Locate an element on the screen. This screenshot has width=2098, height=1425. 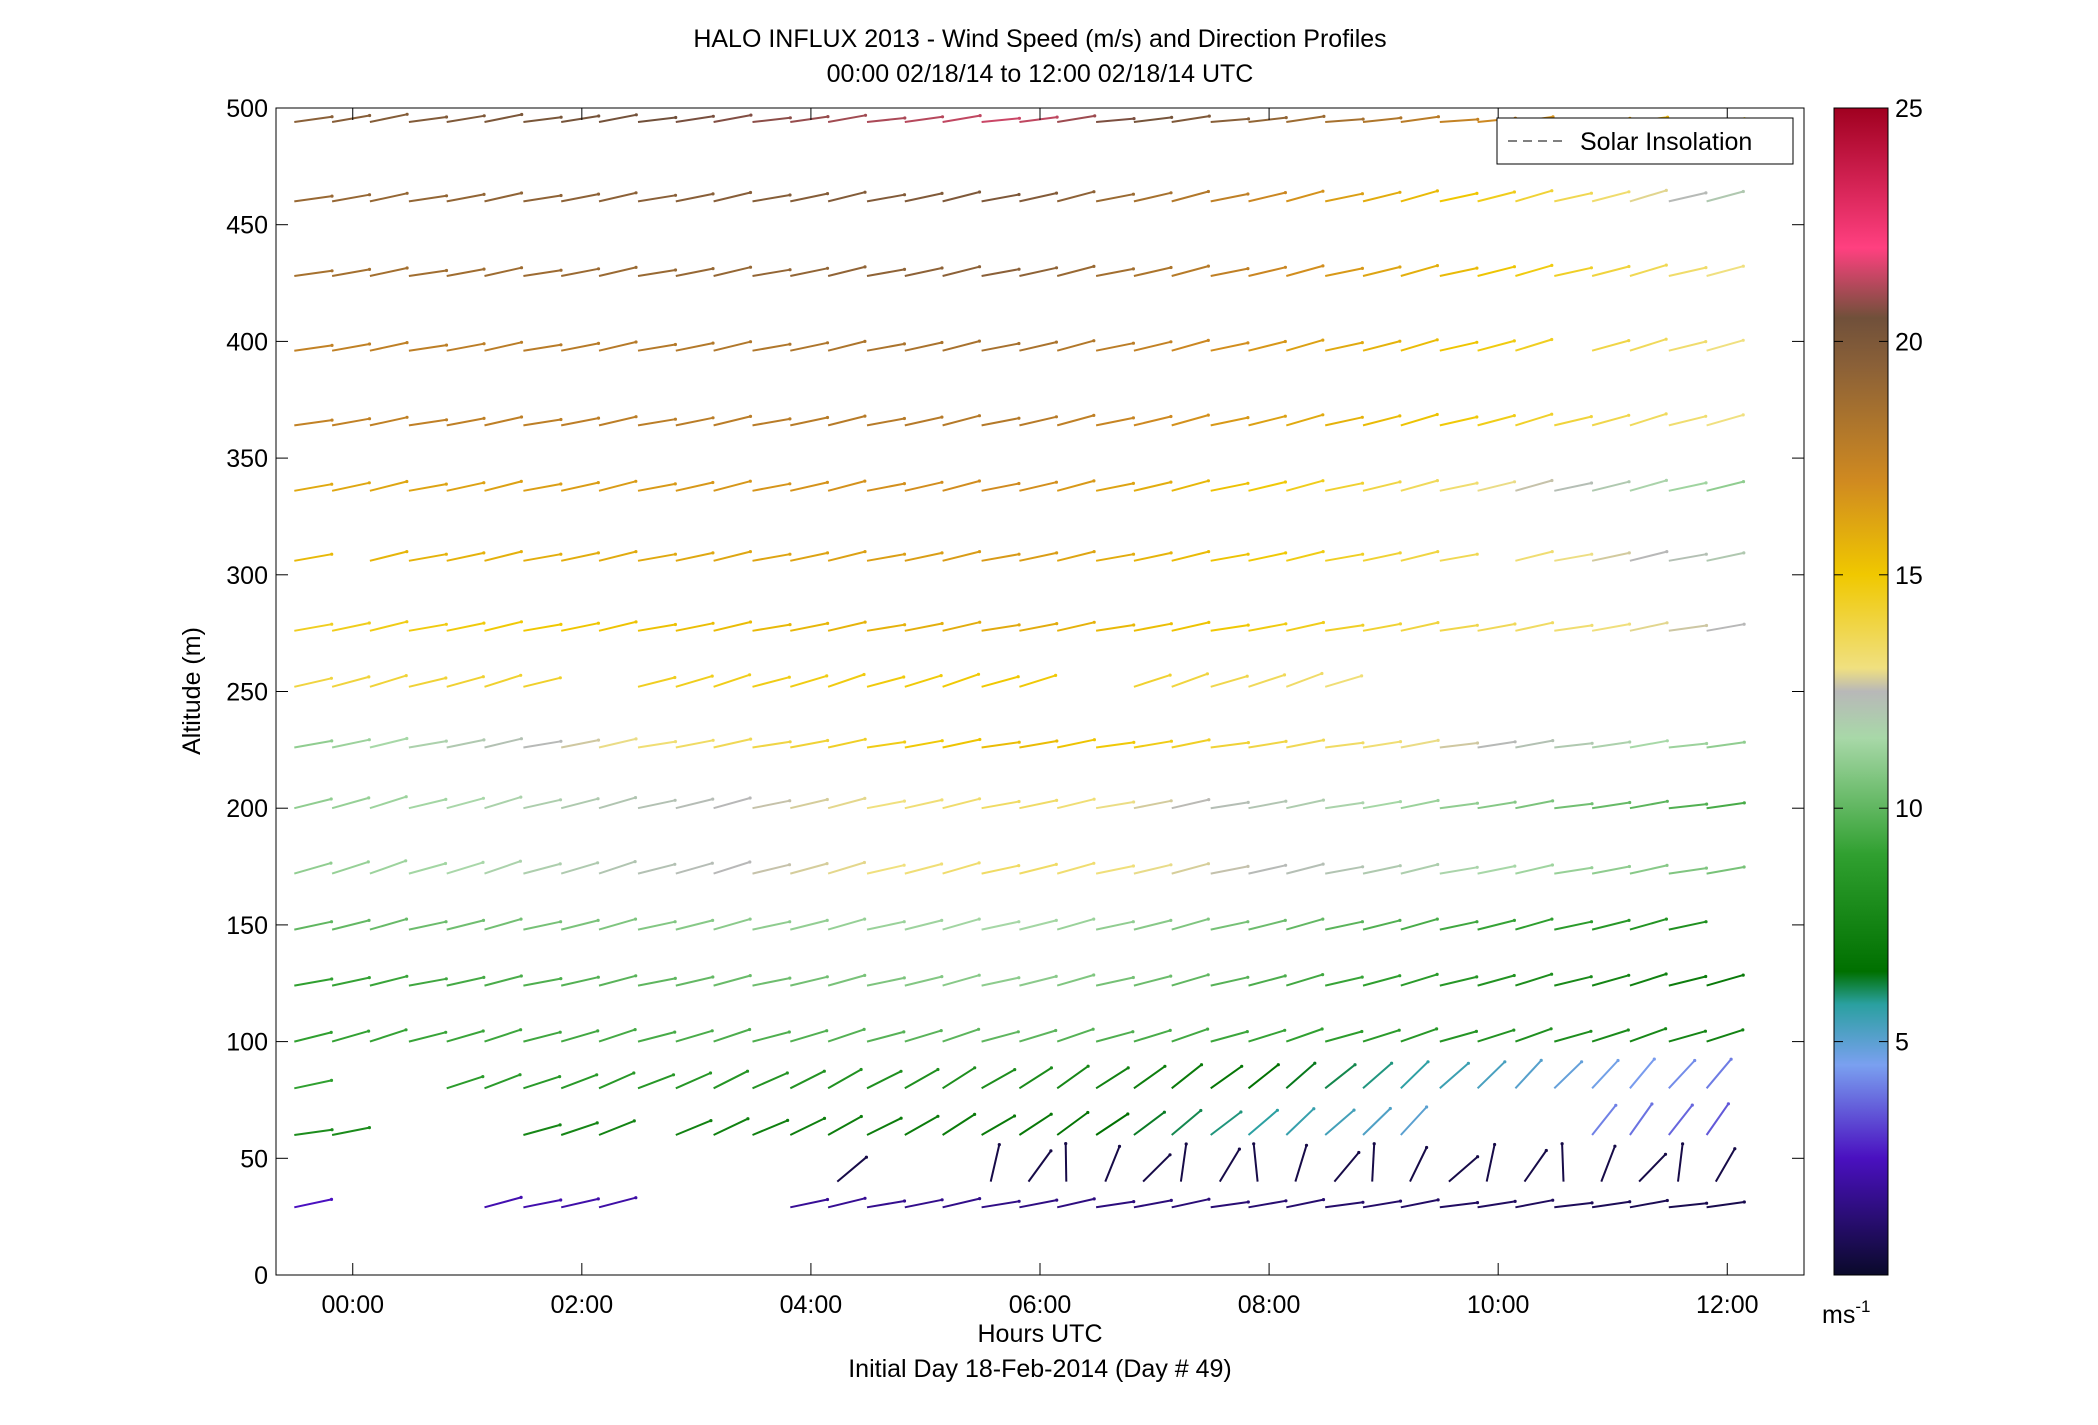
y-tick-label: 350 is located at coordinates (247, 459).